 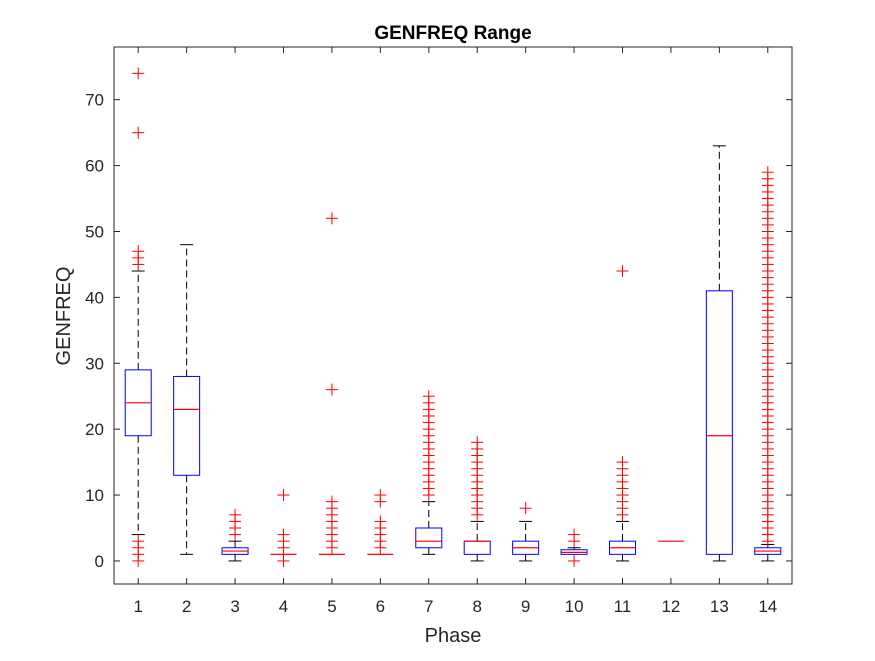 What do you see at coordinates (719, 606) in the screenshot?
I see `x-tick-label: 13` at bounding box center [719, 606].